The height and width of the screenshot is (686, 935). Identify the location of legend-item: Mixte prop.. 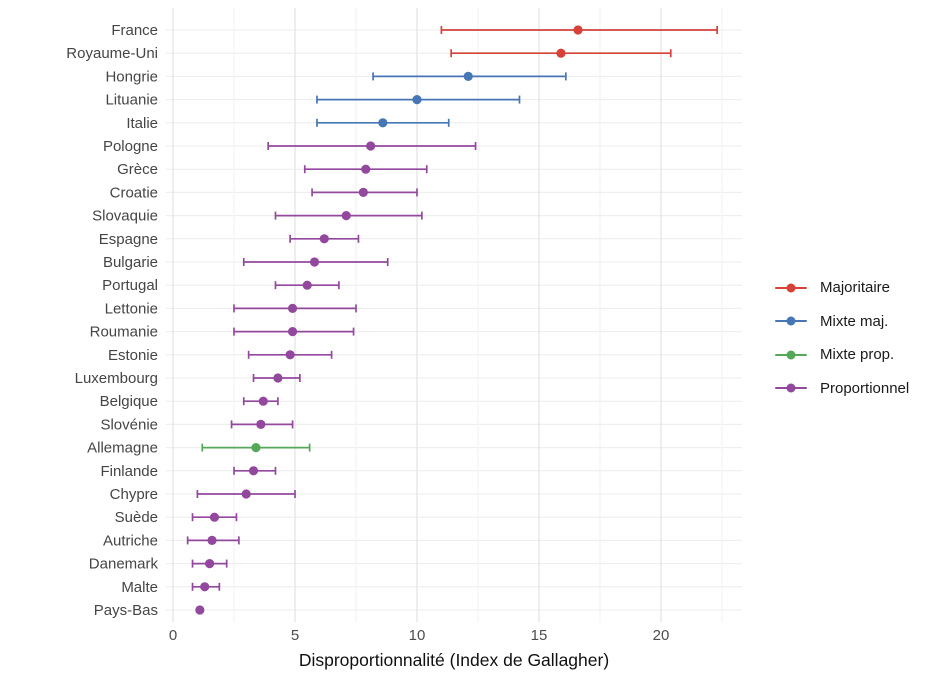
(841, 355).